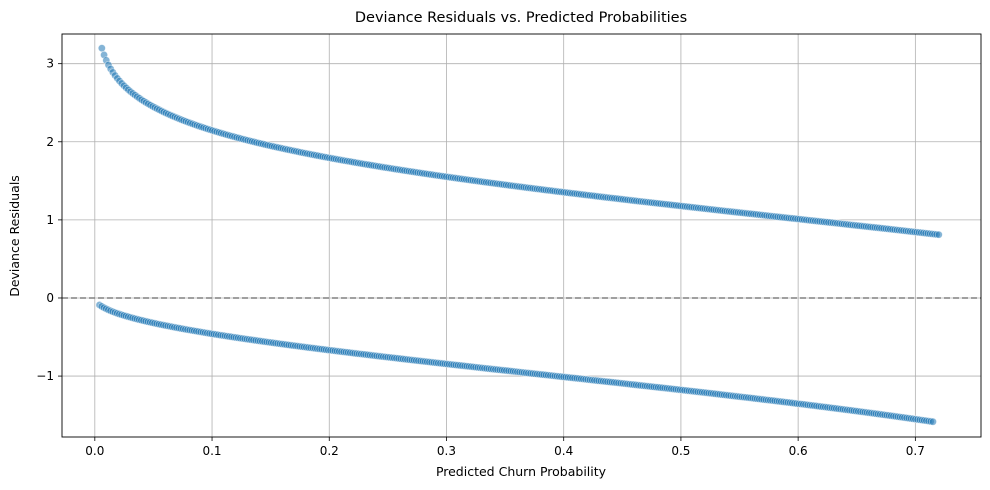  What do you see at coordinates (915, 451) in the screenshot?
I see `x-tick-label: 0.7` at bounding box center [915, 451].